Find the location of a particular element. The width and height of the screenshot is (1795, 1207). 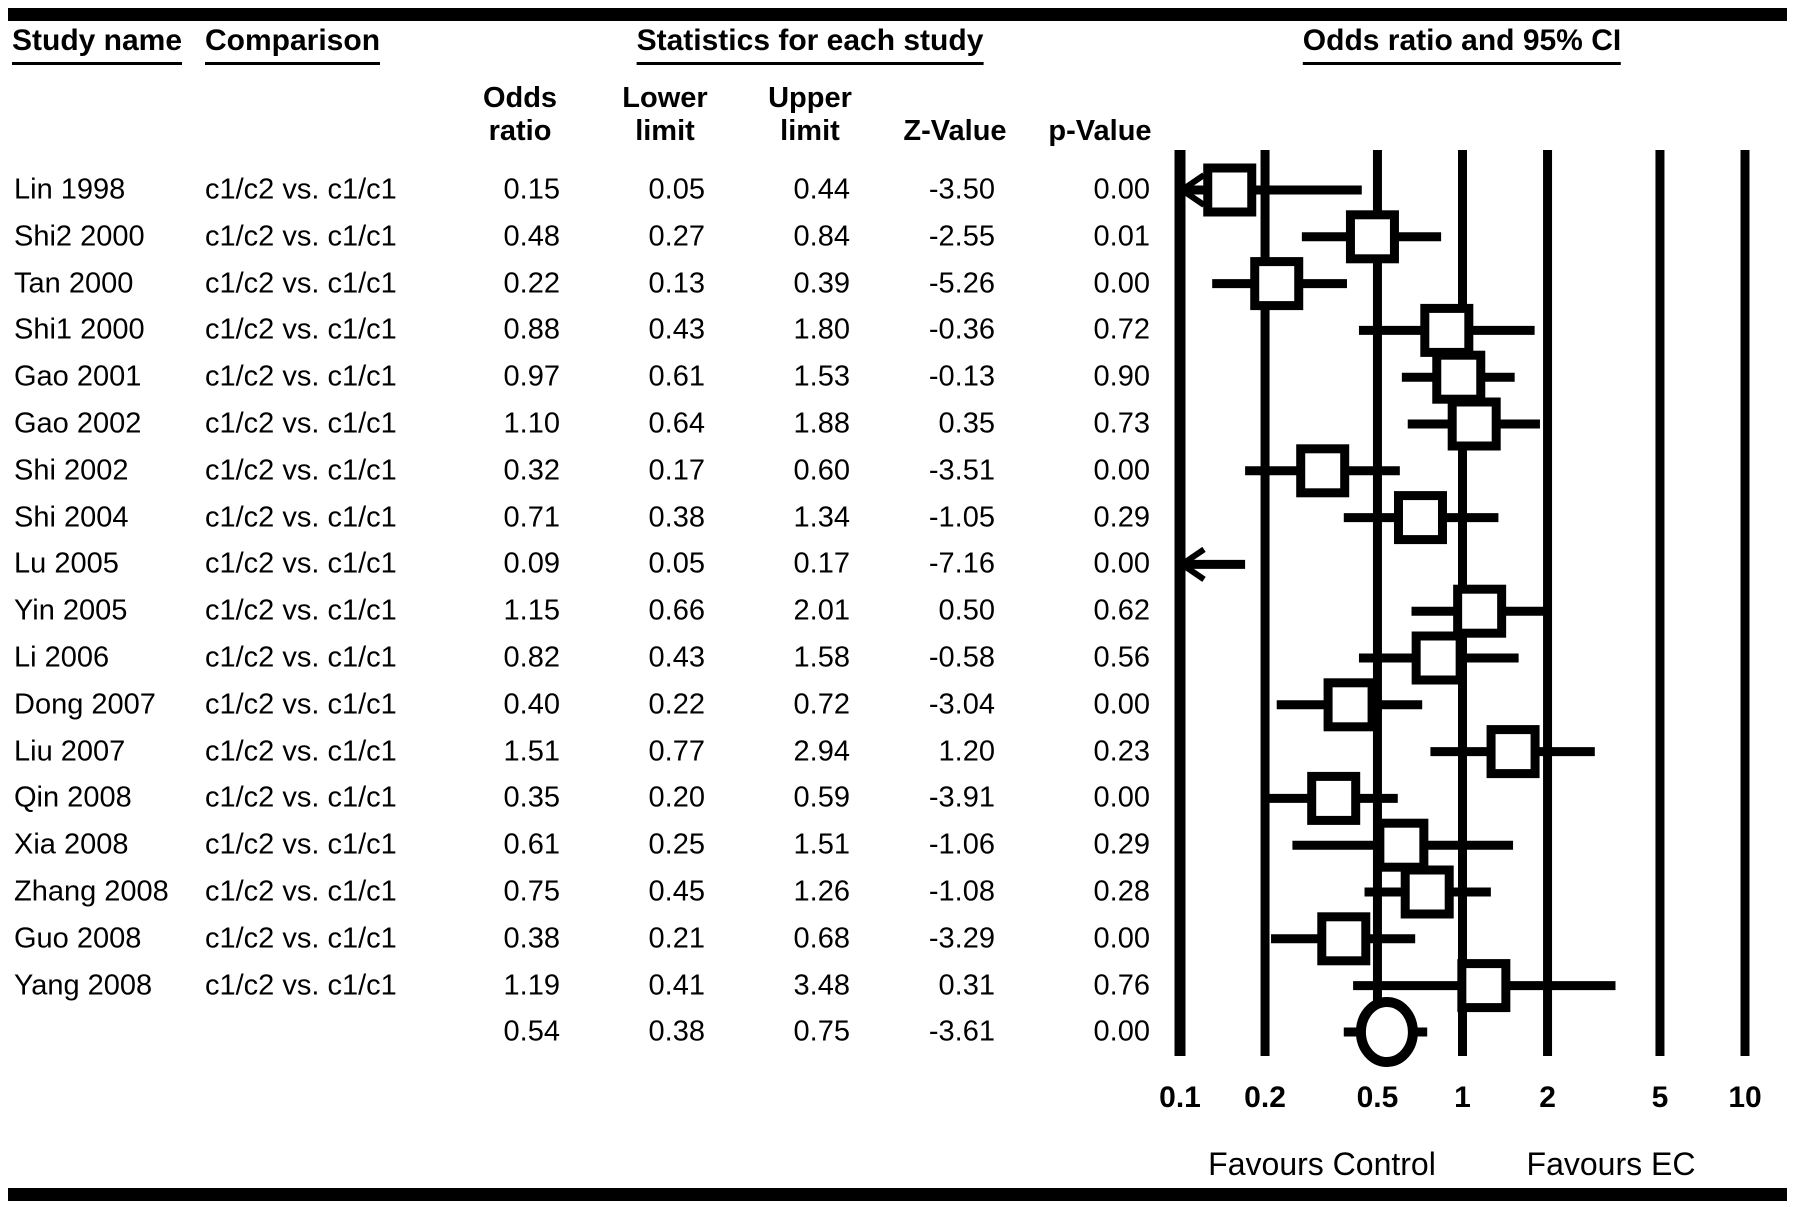

z-value: -7.16 is located at coordinates (961, 563).